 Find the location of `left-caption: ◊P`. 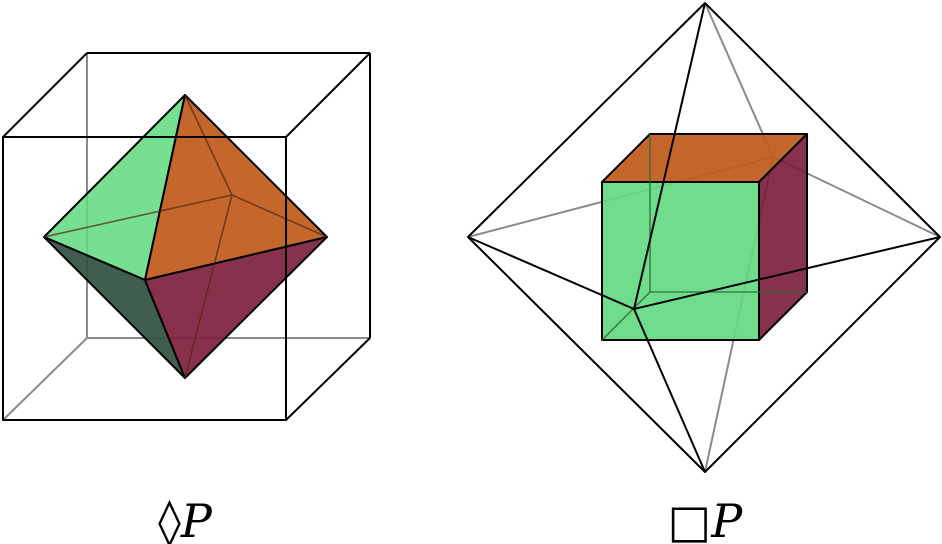

left-caption: ◊P is located at coordinates (185, 519).